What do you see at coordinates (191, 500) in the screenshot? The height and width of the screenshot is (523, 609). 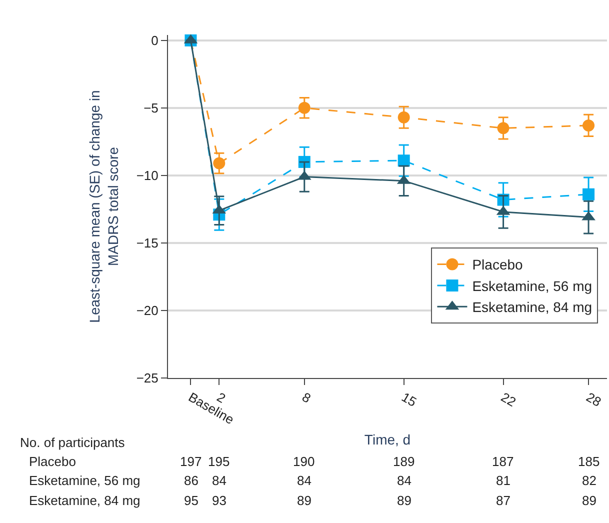 I see `text: 95` at bounding box center [191, 500].